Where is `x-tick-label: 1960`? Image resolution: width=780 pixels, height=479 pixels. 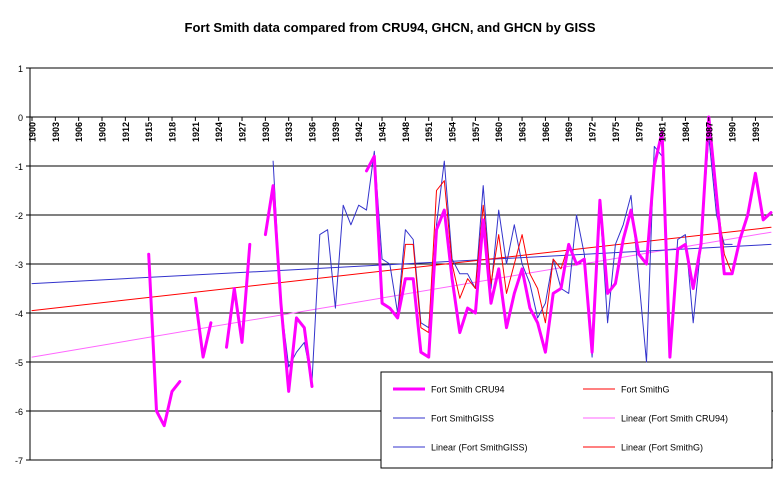 x-tick-label: 1960 is located at coordinates (499, 132).